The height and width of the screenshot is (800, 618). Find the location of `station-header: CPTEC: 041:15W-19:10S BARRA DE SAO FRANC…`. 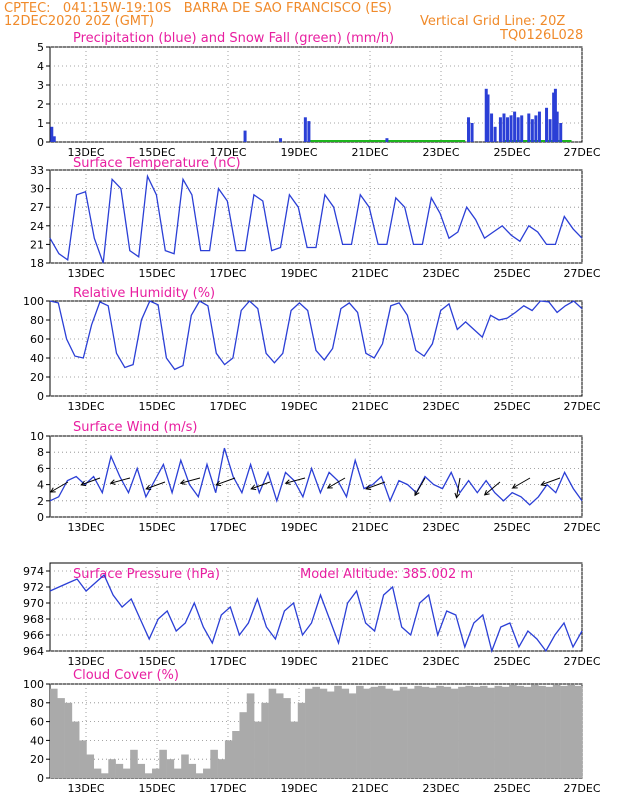

station-header: CPTEC: 041:15W-19:10S BARRA DE SAO FRANC… is located at coordinates (198, 8).